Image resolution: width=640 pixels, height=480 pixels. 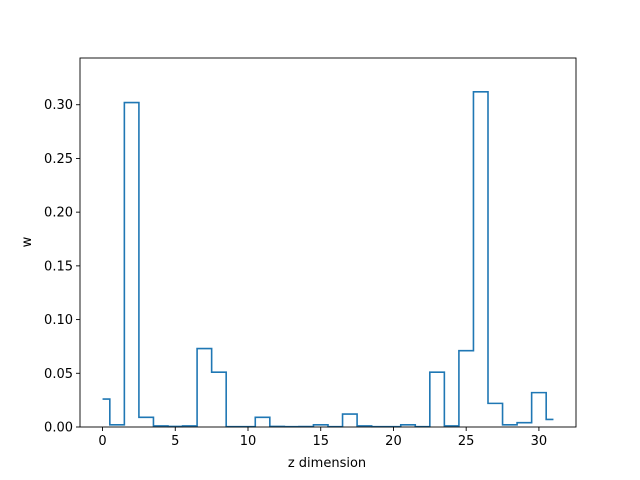 What do you see at coordinates (327, 463) in the screenshot?
I see `x-axis-label: z dimension` at bounding box center [327, 463].